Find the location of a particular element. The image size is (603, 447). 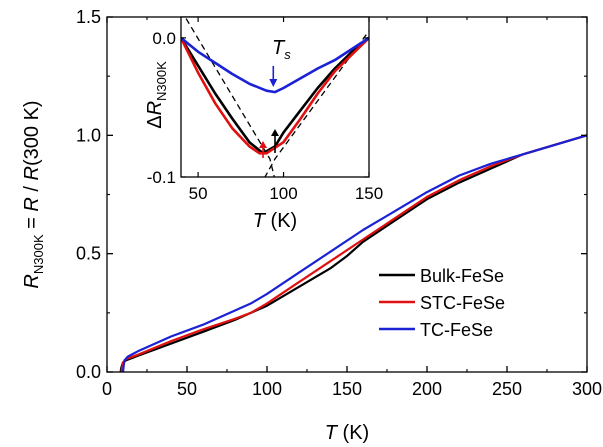

inset-x-tick-label: 50 is located at coordinates (198, 193).